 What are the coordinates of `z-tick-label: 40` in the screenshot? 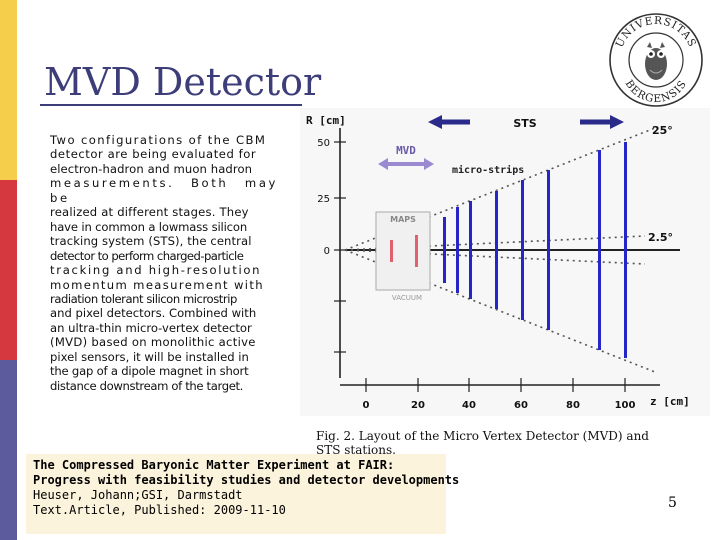 It's located at (469, 405).